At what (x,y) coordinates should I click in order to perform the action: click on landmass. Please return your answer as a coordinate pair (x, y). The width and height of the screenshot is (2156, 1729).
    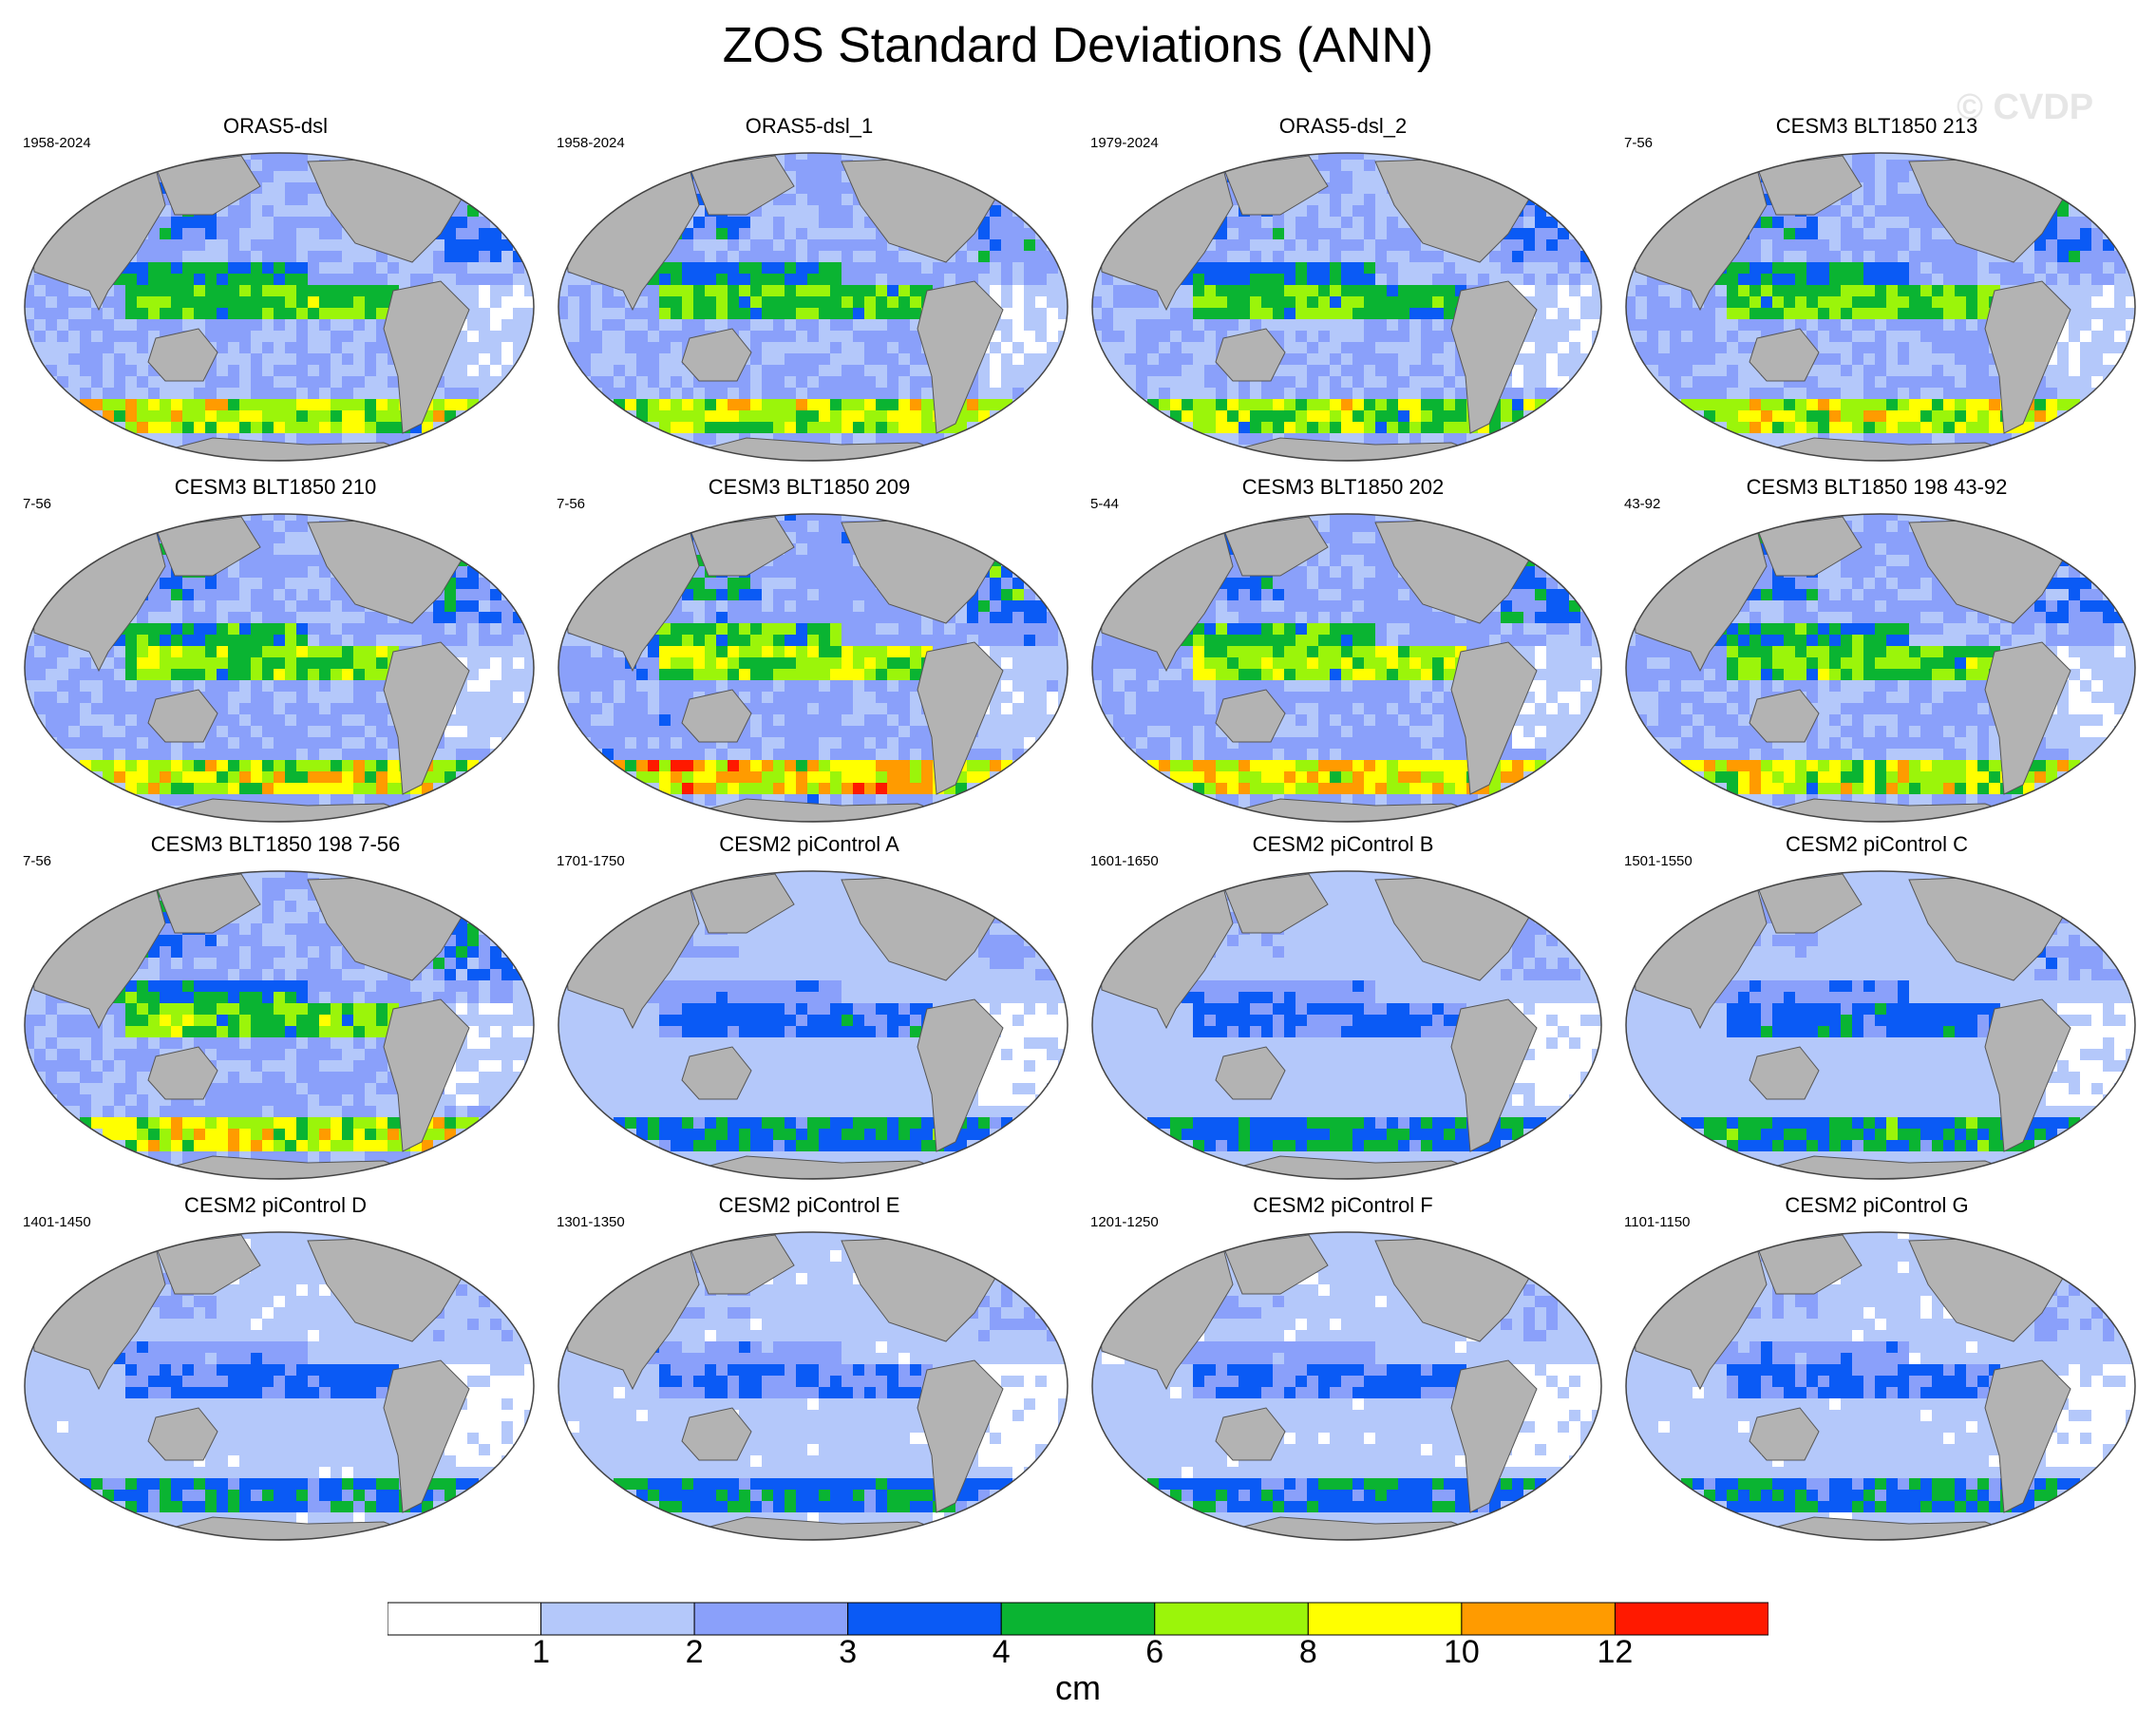
    Looking at the image, I should click on (742, 185).